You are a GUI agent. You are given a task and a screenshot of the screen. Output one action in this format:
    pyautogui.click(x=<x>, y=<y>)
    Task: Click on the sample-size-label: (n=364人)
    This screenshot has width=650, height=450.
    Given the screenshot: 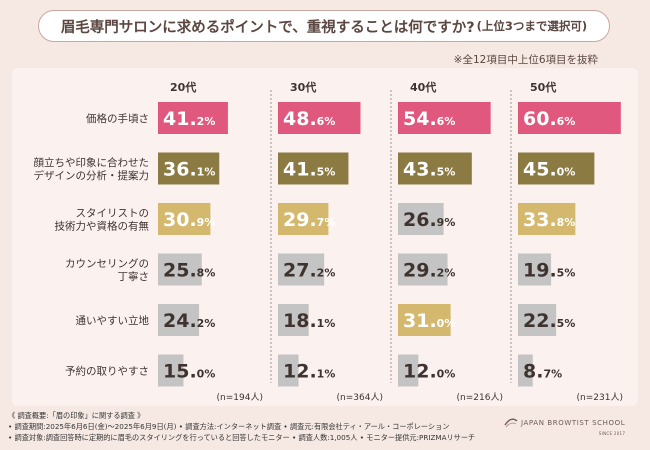 What is the action you would take?
    pyautogui.click(x=360, y=397)
    